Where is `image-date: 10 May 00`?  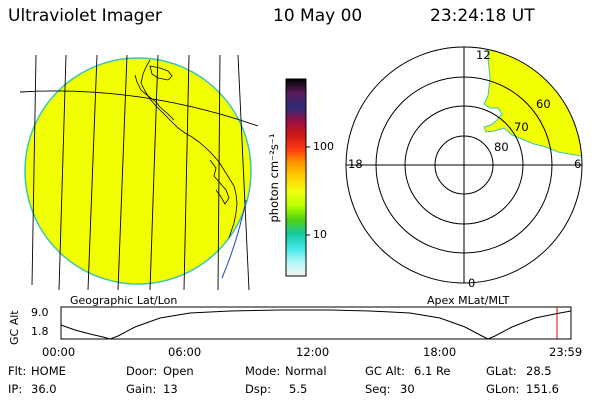 image-date: 10 May 00 is located at coordinates (318, 16).